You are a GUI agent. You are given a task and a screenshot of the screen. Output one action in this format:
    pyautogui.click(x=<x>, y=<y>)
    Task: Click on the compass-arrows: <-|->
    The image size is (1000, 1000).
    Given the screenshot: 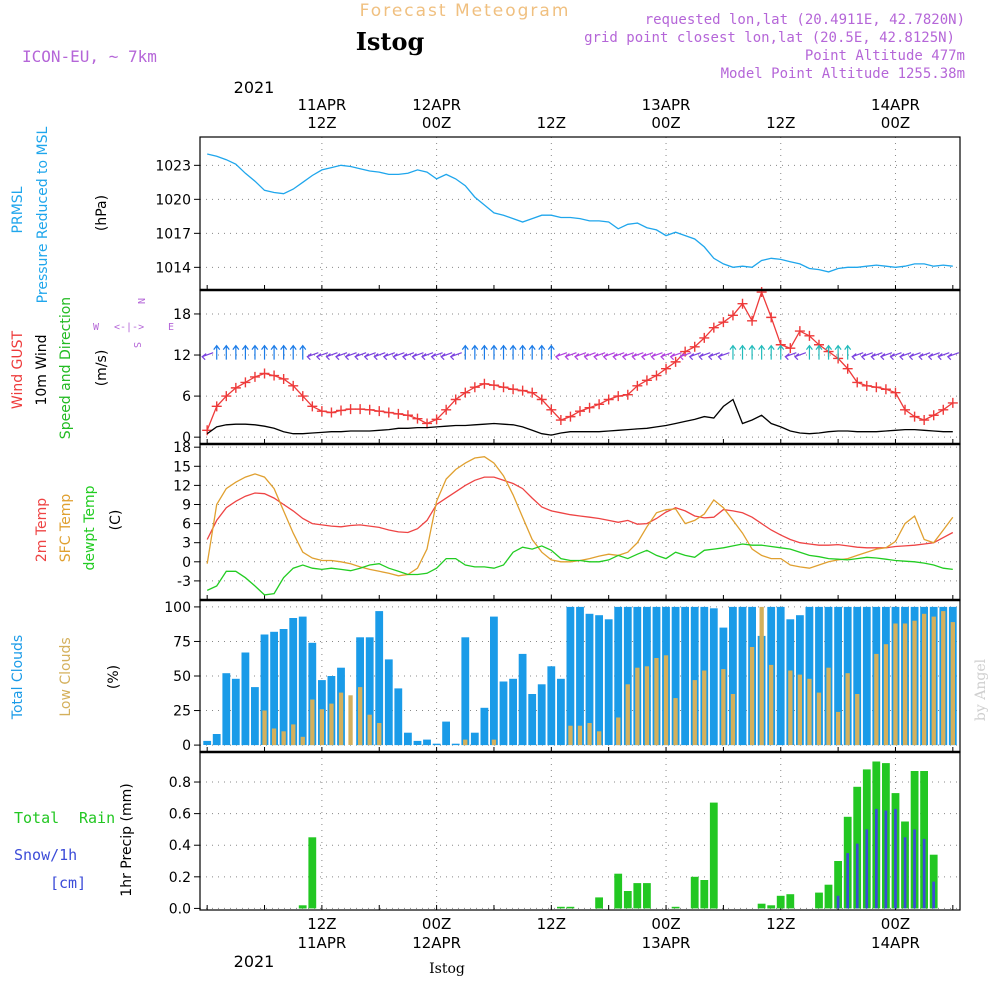 What is the action you would take?
    pyautogui.click(x=129, y=327)
    